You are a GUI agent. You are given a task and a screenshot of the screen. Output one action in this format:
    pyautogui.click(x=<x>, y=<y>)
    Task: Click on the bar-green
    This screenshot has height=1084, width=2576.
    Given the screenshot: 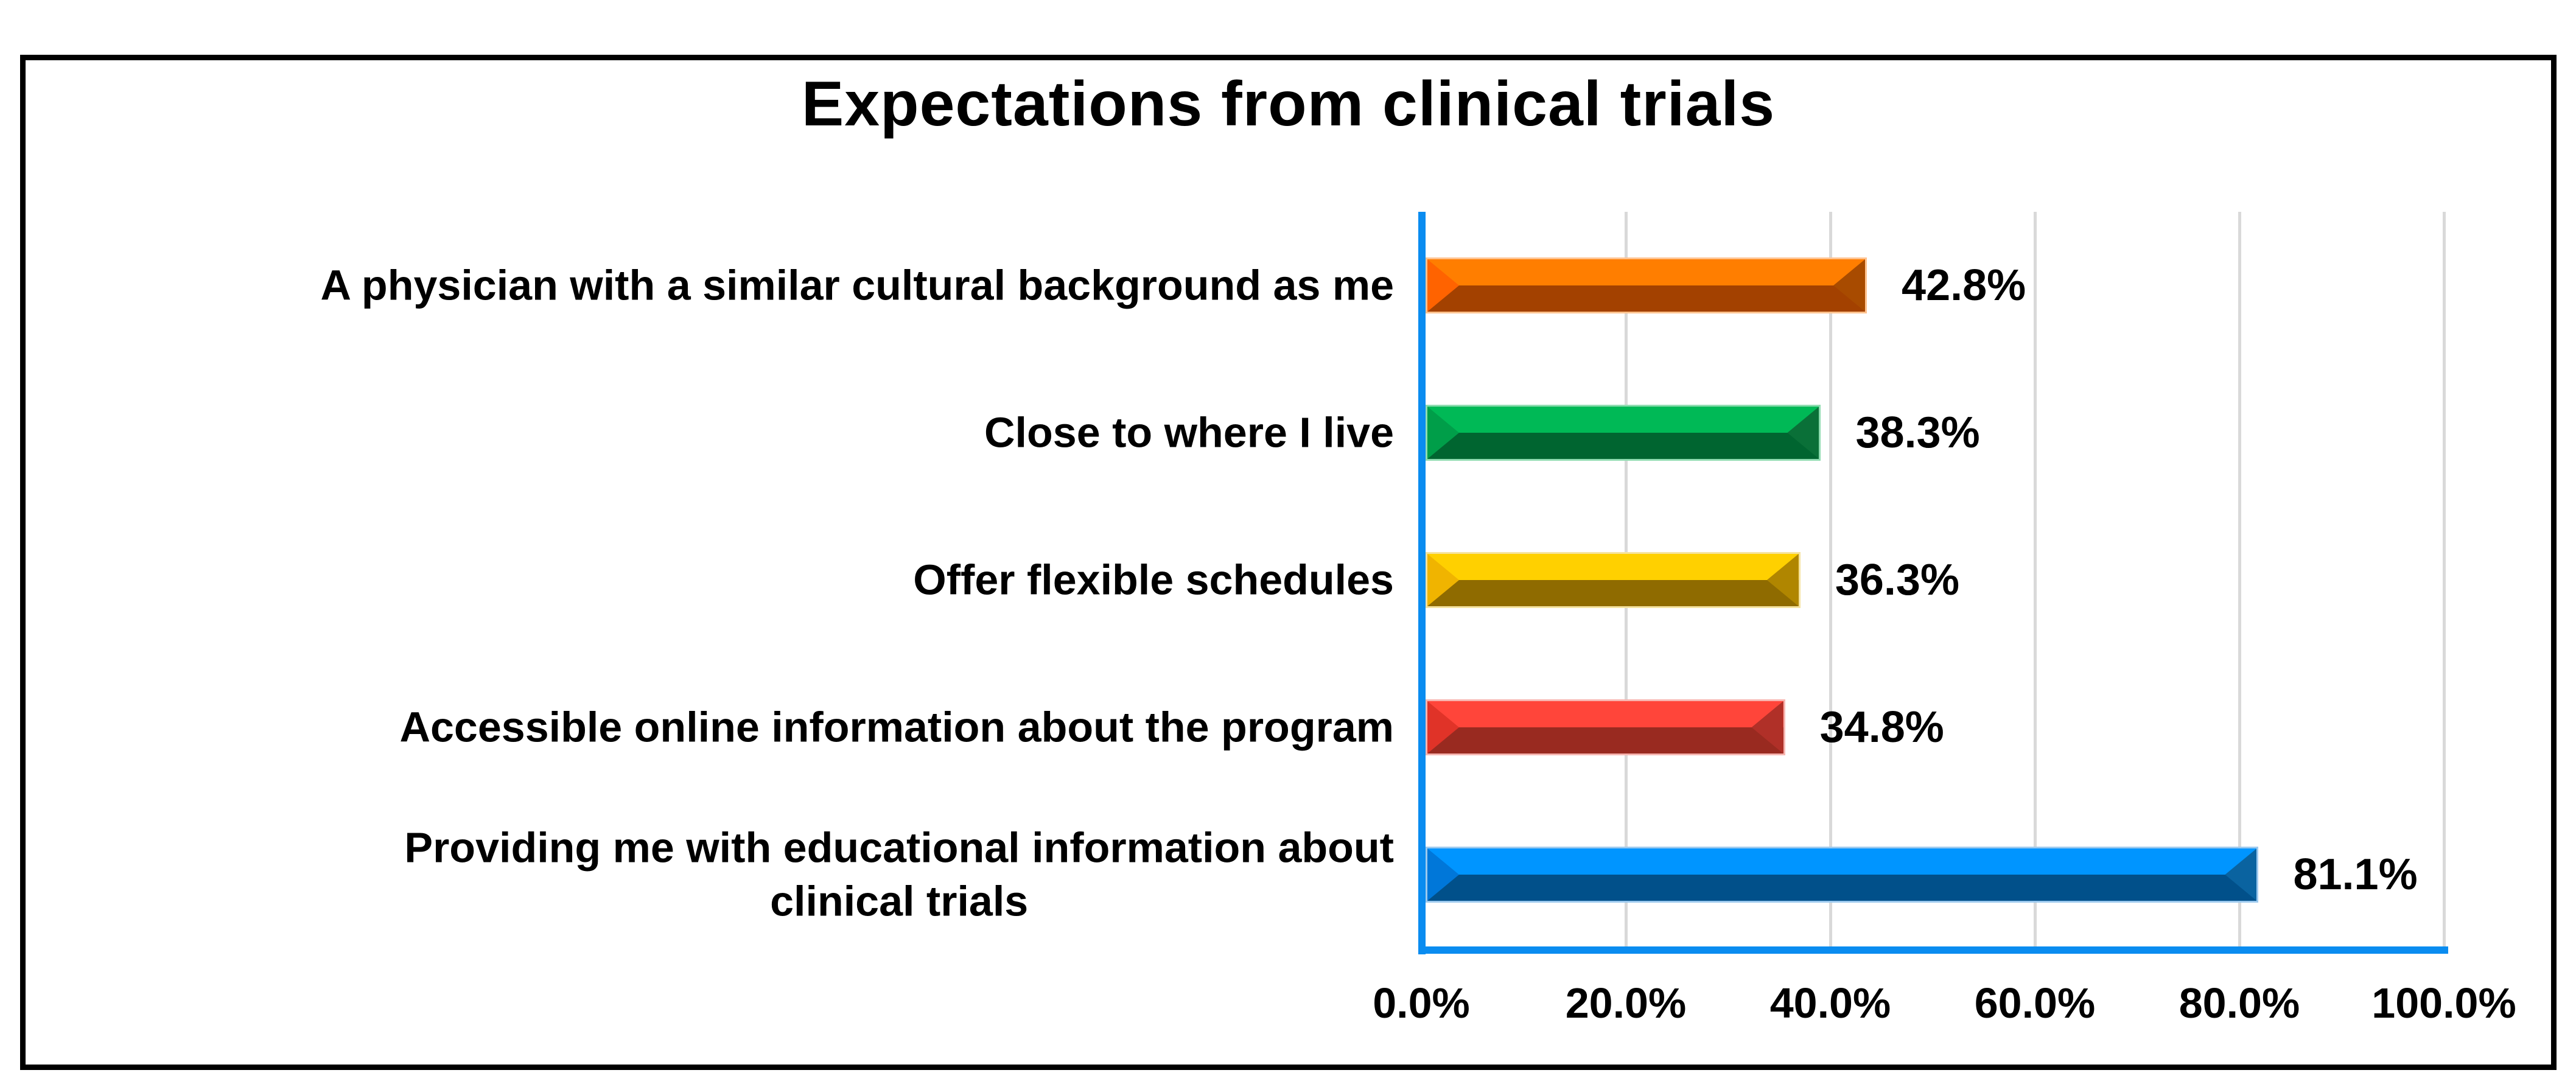 What is the action you would take?
    pyautogui.click(x=1623, y=433)
    